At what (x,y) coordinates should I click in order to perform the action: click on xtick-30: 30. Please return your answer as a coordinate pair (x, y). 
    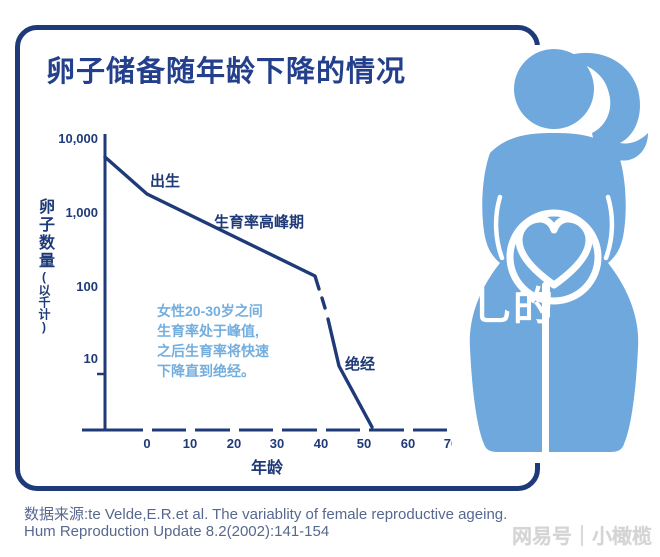
    Looking at the image, I should click on (277, 443).